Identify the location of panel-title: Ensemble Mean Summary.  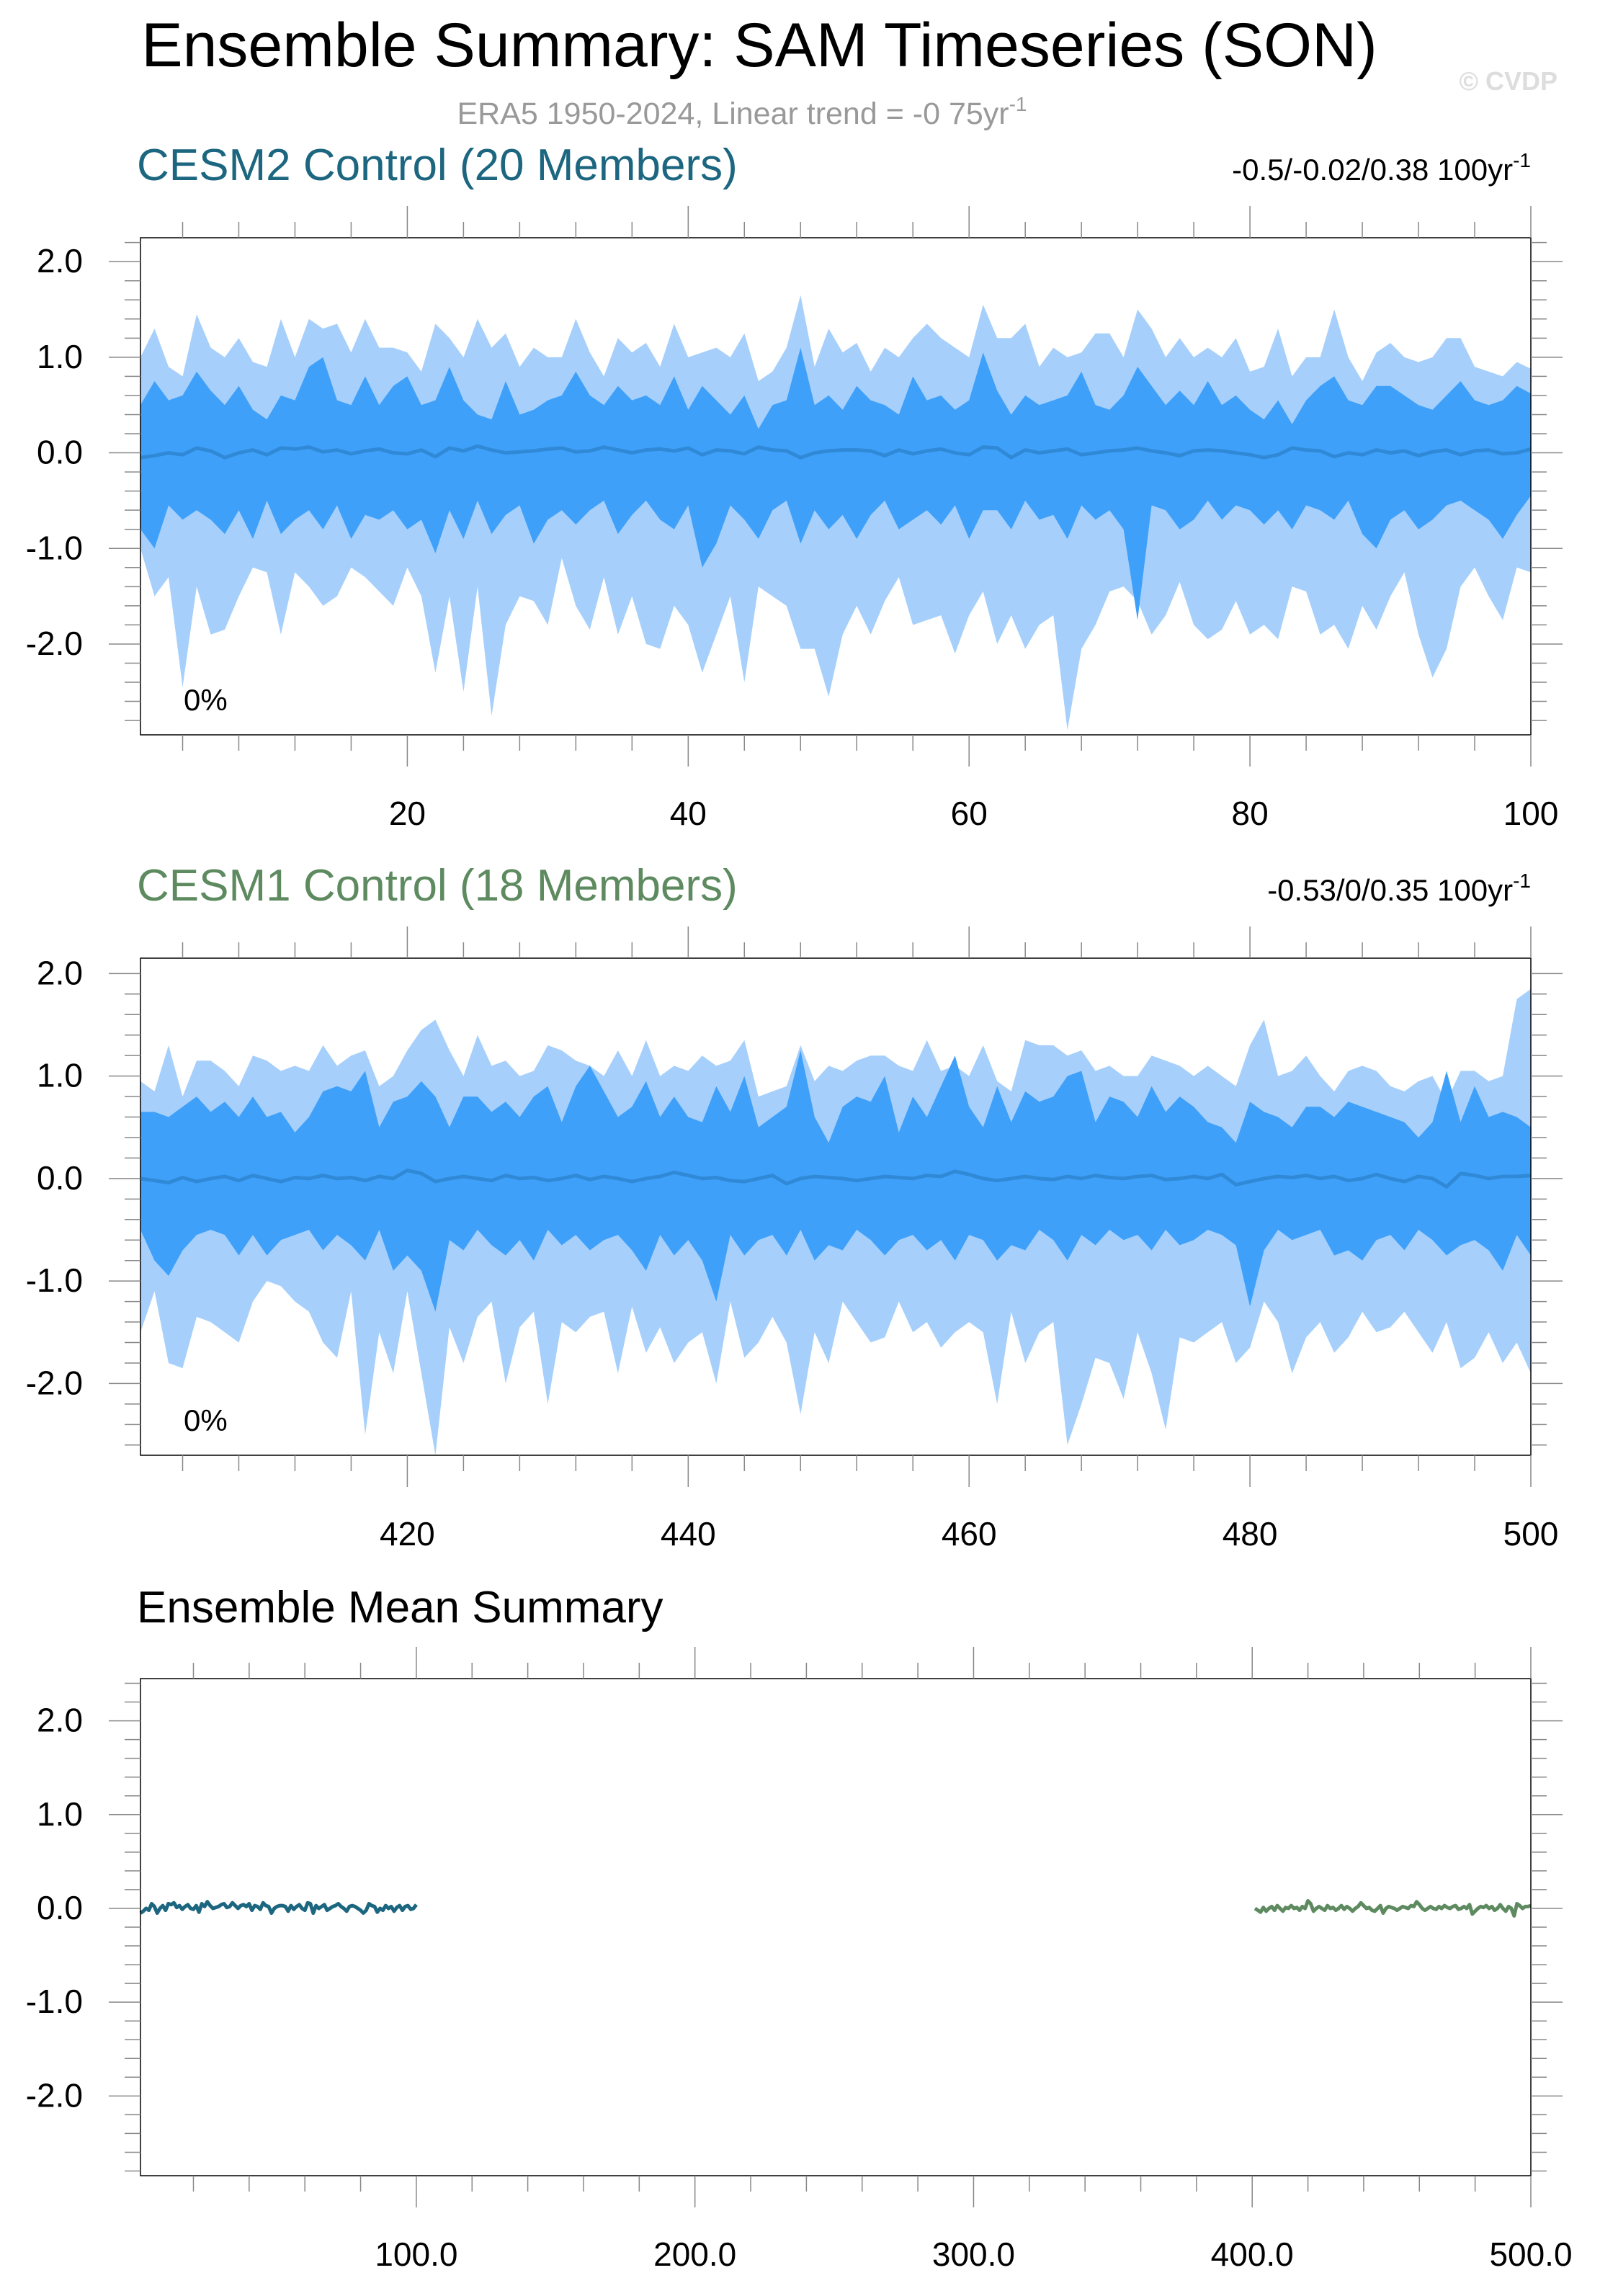
(400, 1608).